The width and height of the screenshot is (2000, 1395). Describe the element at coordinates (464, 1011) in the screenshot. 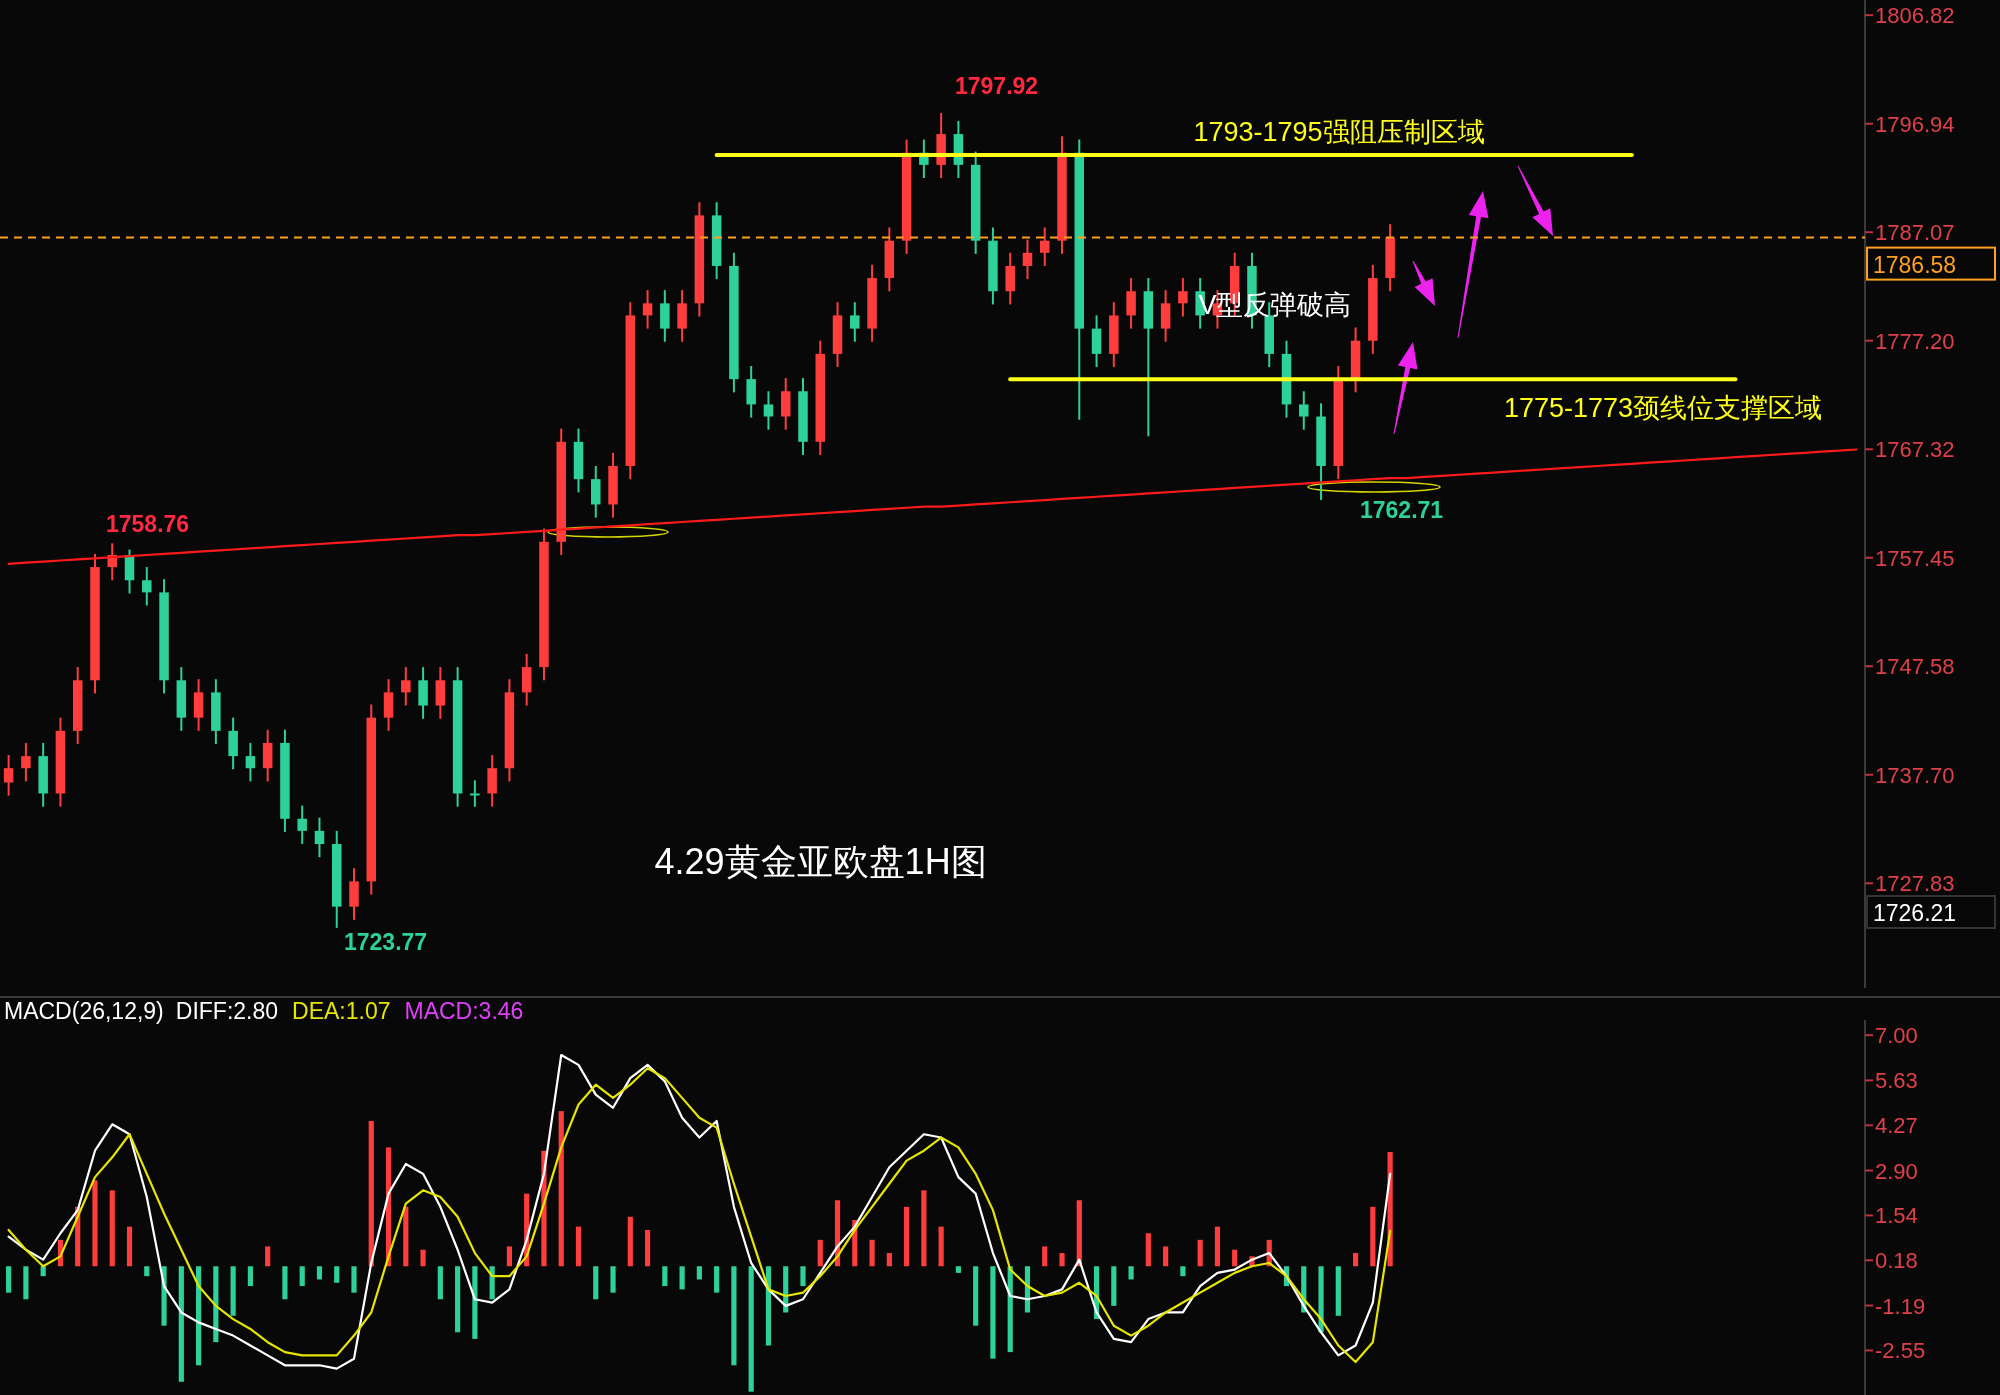

I see `annotation: MACD:3.46` at that location.